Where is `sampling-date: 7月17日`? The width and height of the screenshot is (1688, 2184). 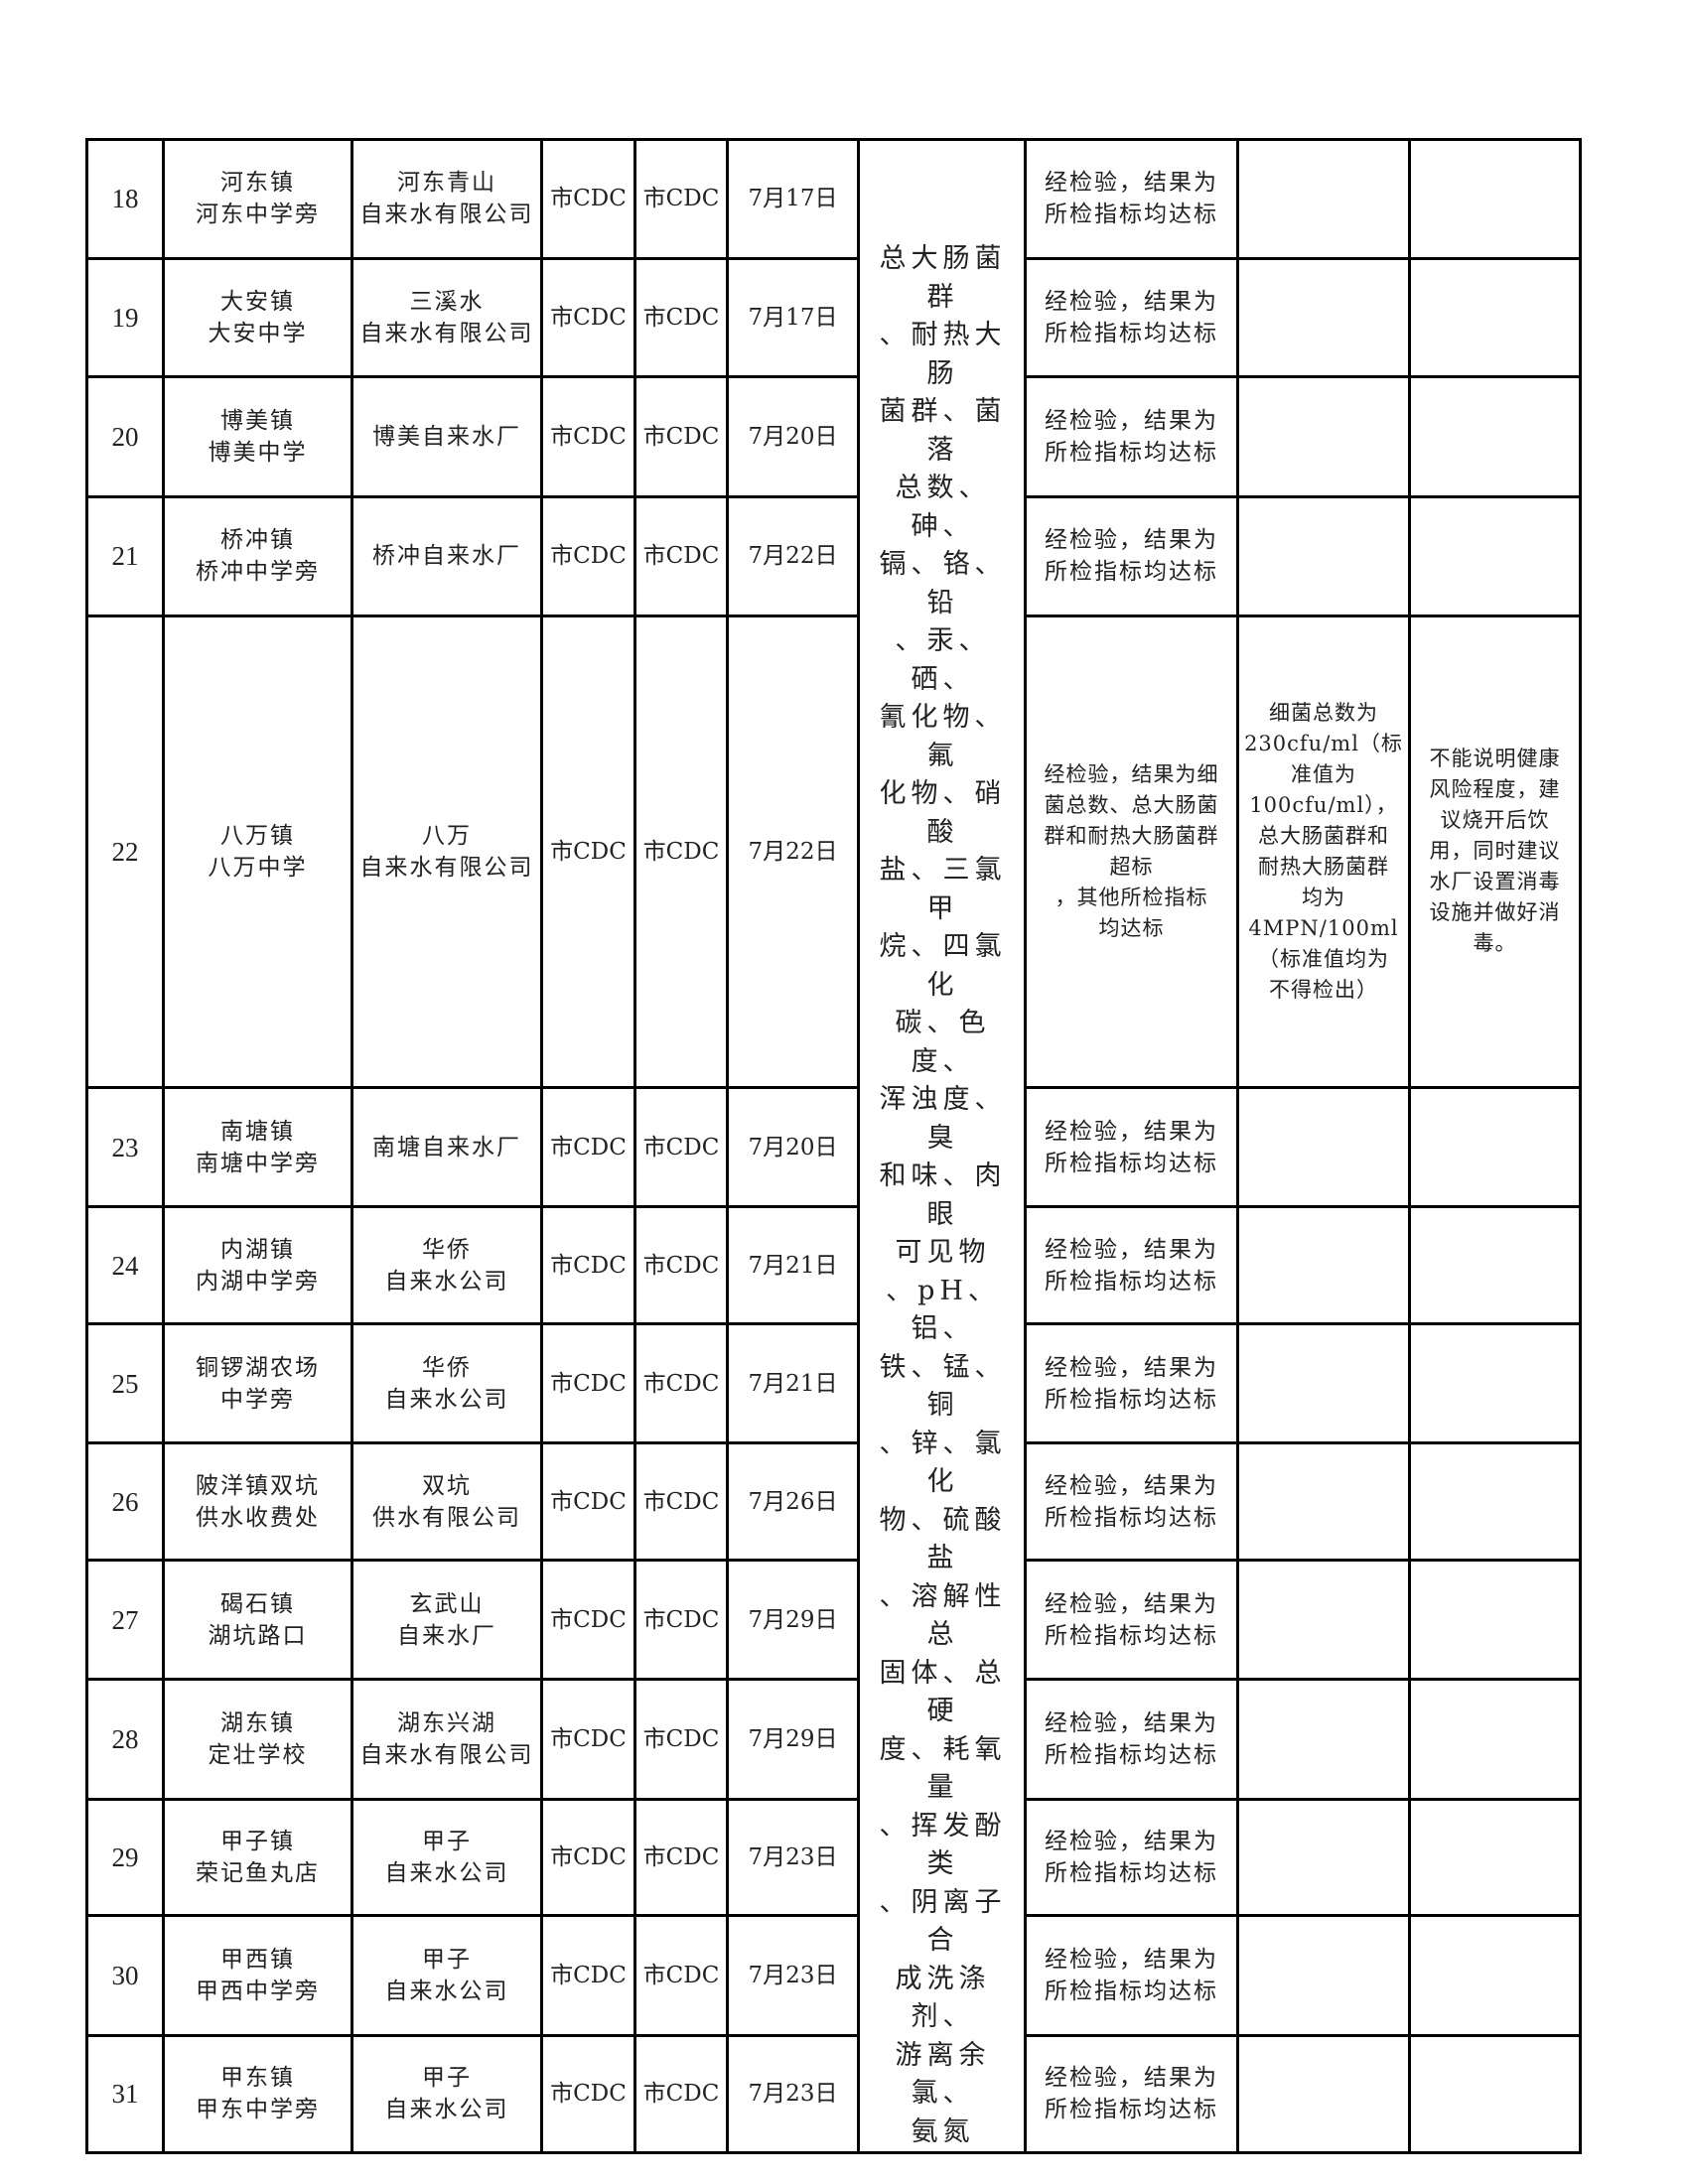 sampling-date: 7月17日 is located at coordinates (793, 199).